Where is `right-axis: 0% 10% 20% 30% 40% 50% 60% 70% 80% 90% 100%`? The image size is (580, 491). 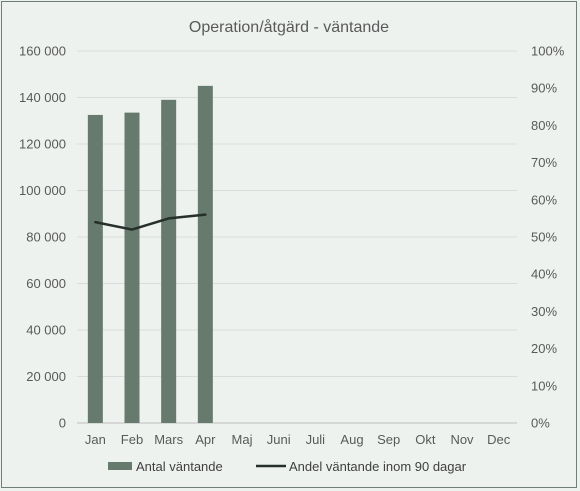 right-axis: 0% 10% 20% 30% 40% 50% 60% 70% 80% 90% 100% is located at coordinates (548, 237).